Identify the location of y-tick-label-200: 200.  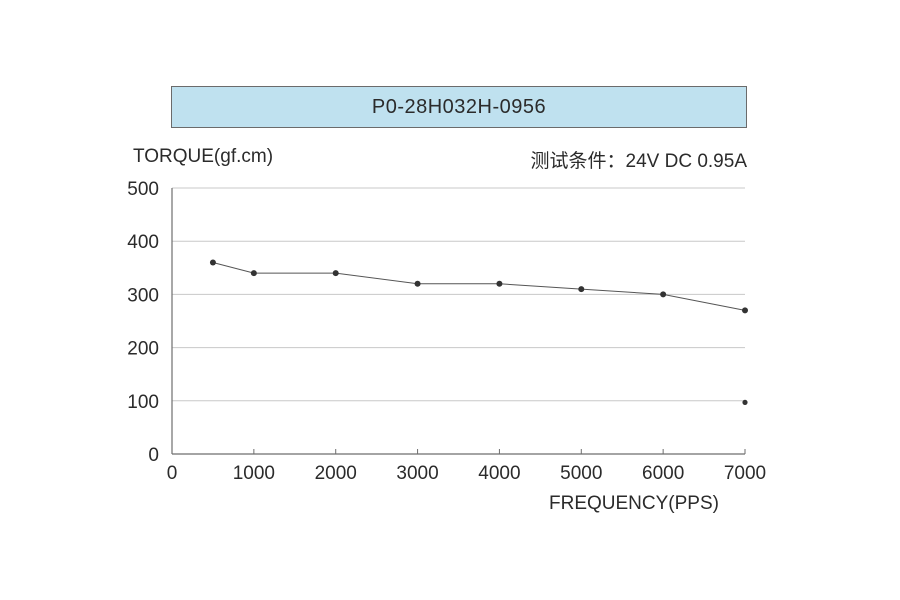
(143, 349).